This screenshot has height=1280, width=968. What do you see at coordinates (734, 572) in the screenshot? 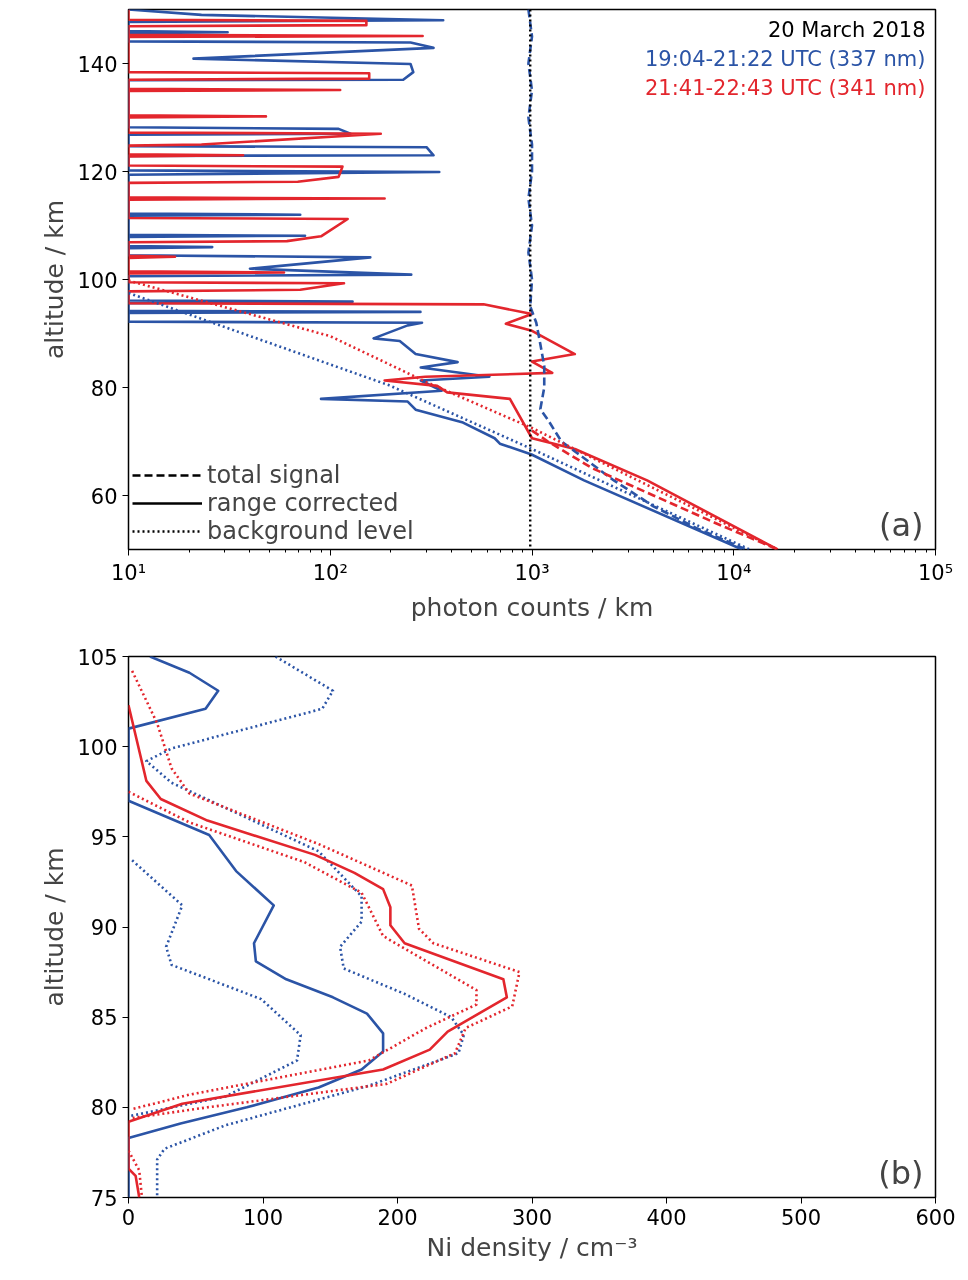
I see `x-tick-label: 10⁴` at bounding box center [734, 572].